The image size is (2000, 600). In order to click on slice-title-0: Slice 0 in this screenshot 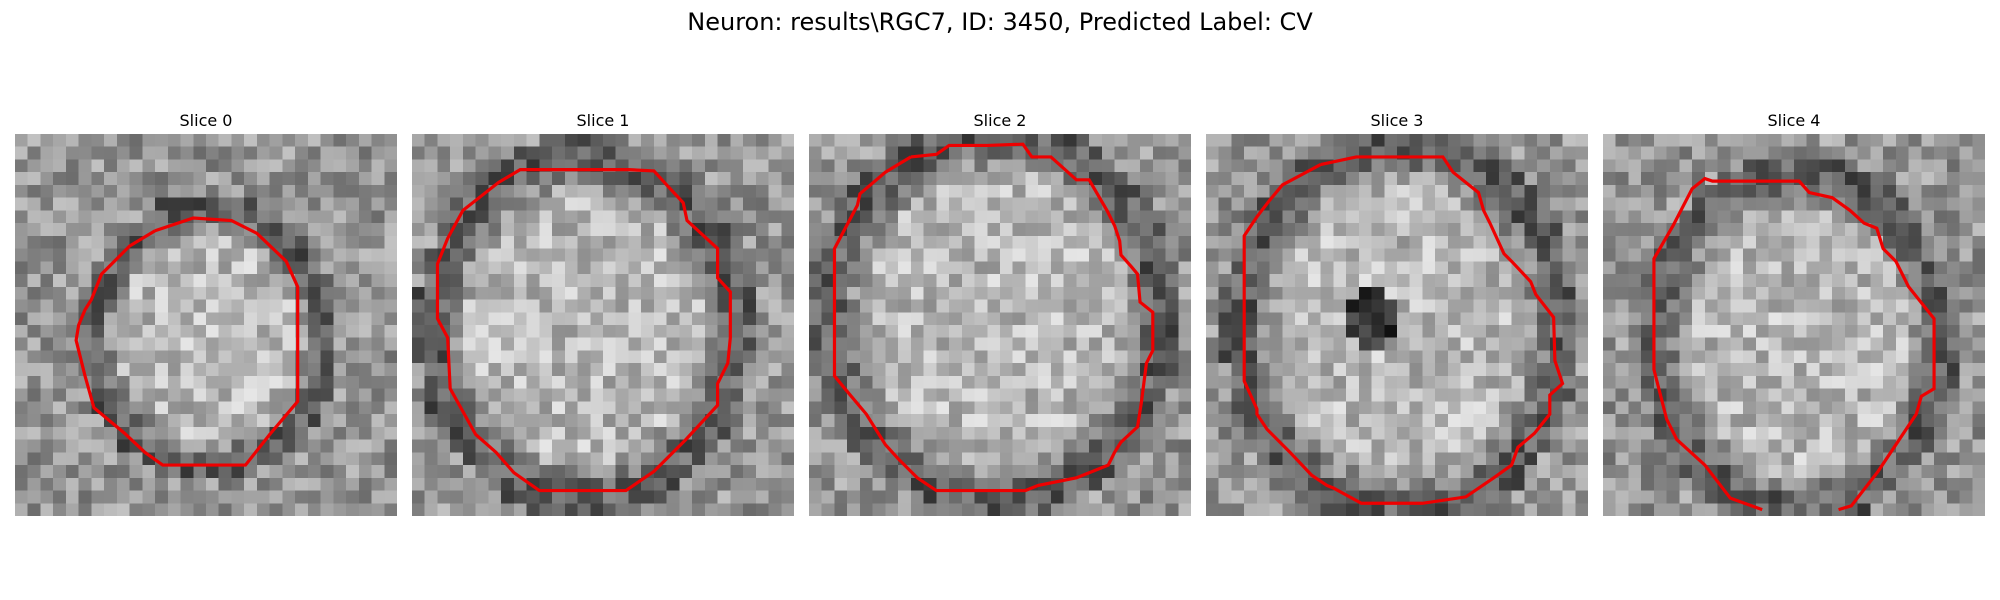, I will do `click(206, 121)`.